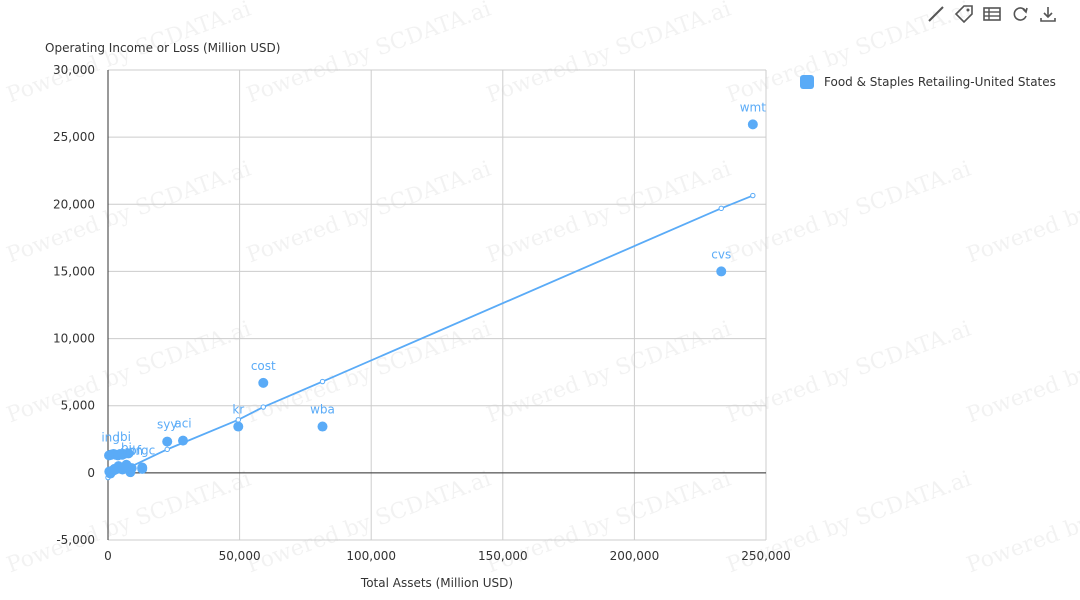  I want to click on point-label: syy, so click(167, 425).